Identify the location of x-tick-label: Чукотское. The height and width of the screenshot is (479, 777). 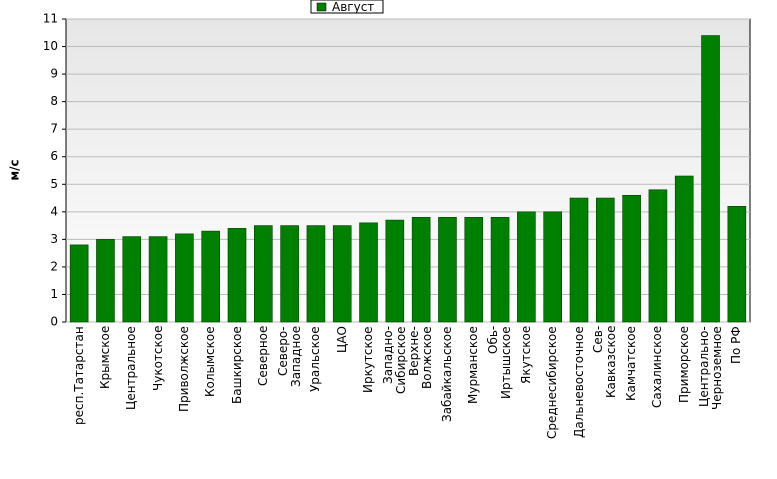
(157, 359).